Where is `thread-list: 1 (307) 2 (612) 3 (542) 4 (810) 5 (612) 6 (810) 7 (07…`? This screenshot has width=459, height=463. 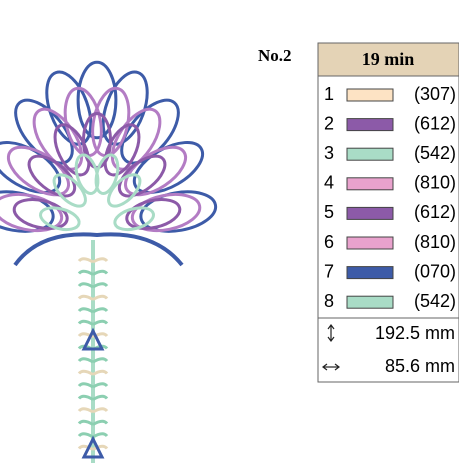
thread-list: 1 (307) 2 (612) 3 (542) 4 (810) 5 (612) 6 (810) 7 (07… is located at coordinates (390, 197).